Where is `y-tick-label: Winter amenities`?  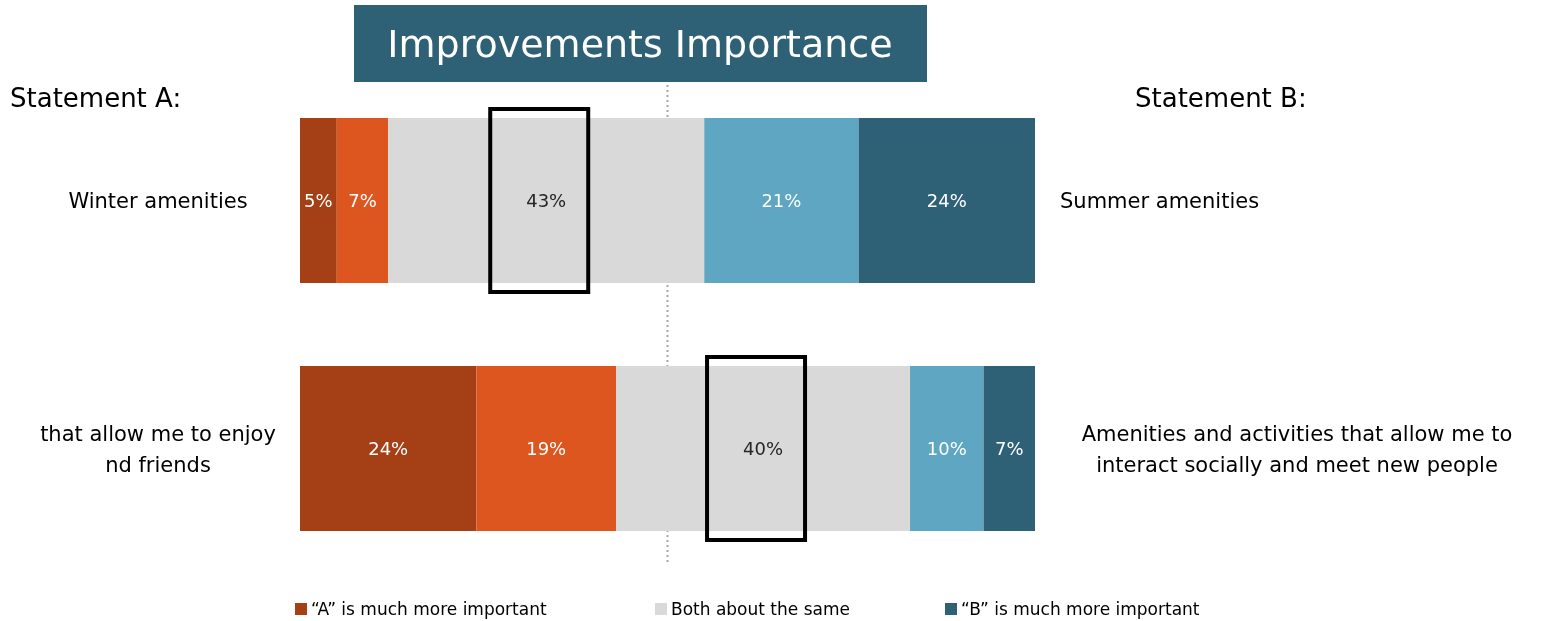 y-tick-label: Winter amenities is located at coordinates (158, 200).